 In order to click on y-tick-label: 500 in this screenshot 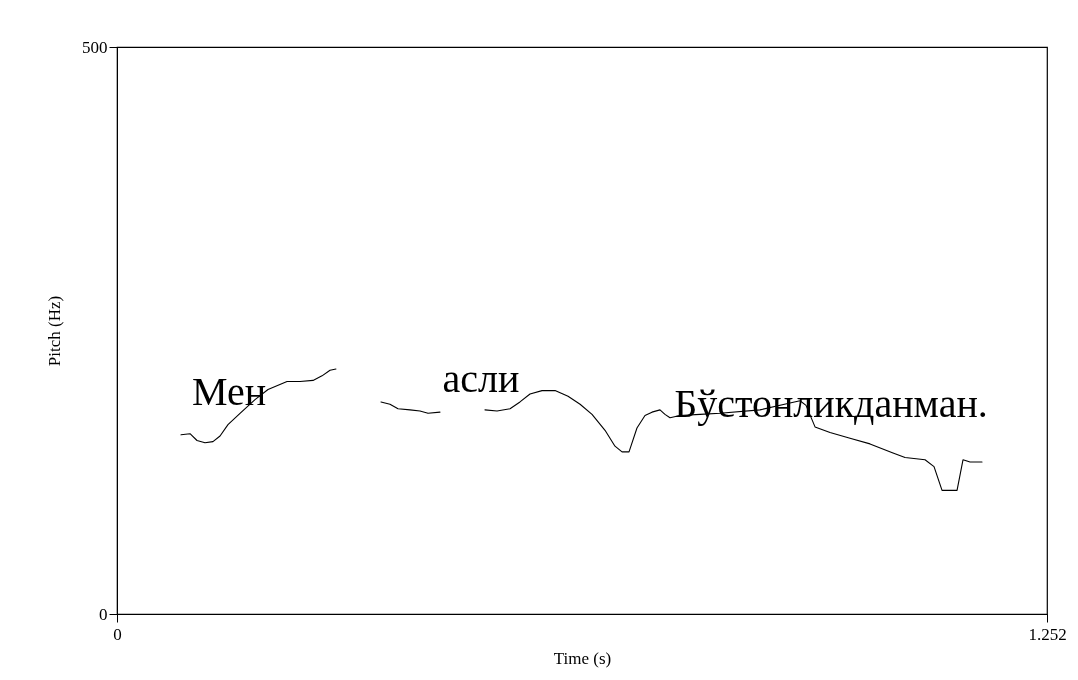, I will do `click(95, 47)`.